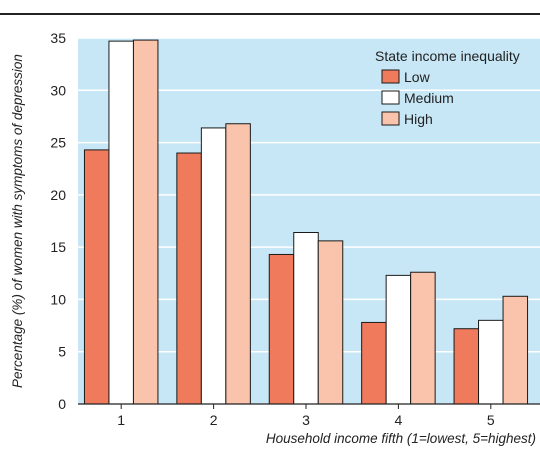 Image resolution: width=540 pixels, height=449 pixels. I want to click on y-tick-label: 15, so click(58, 247).